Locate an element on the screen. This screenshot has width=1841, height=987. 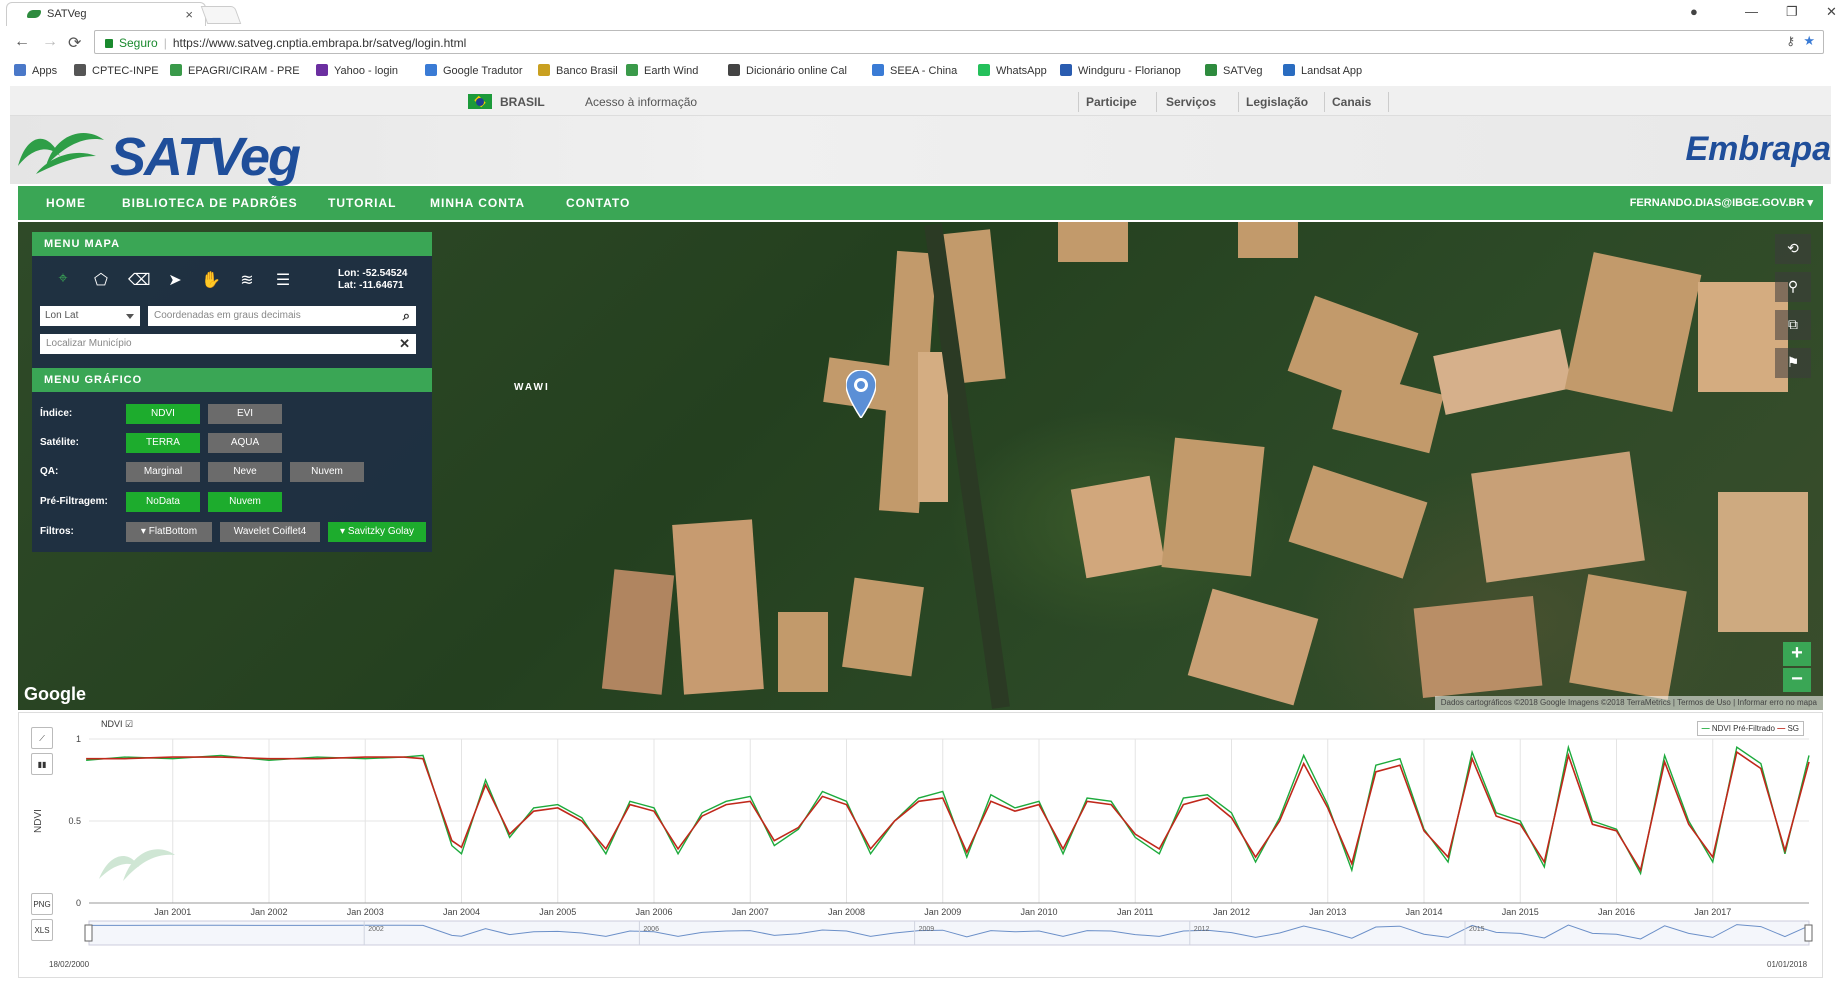
search-icon: ⌕ is located at coordinates (406, 315).